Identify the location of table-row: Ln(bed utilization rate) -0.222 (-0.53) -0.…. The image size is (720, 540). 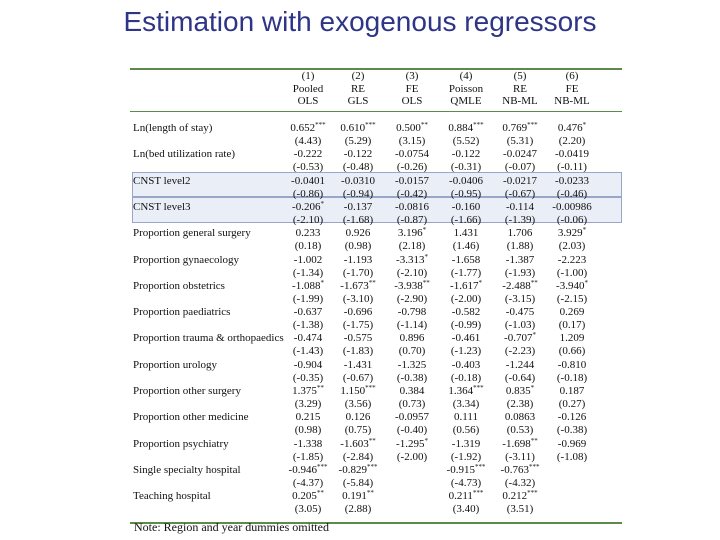
(376, 161).